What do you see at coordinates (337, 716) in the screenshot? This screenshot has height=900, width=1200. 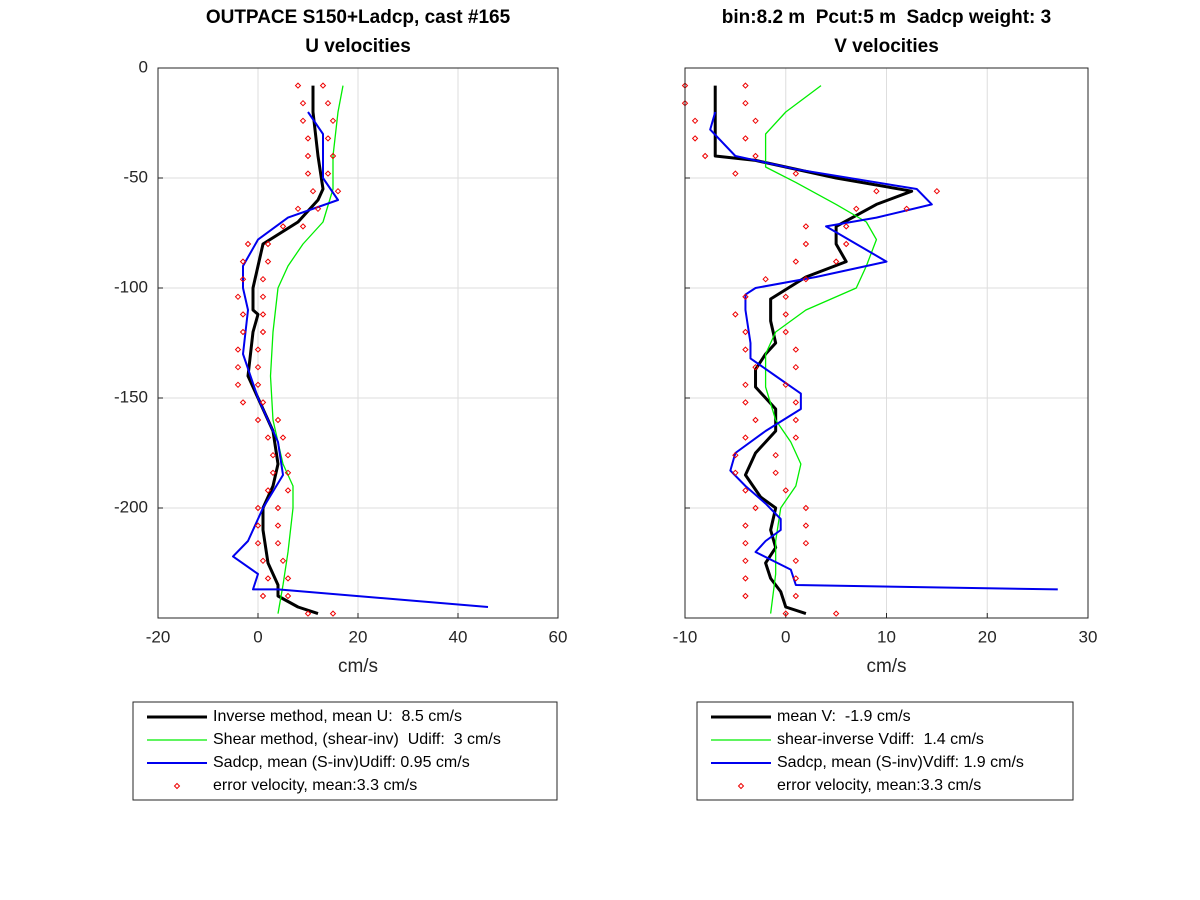 I see `legend-label: Inverse method, mean U: 8.5 cm/s` at bounding box center [337, 716].